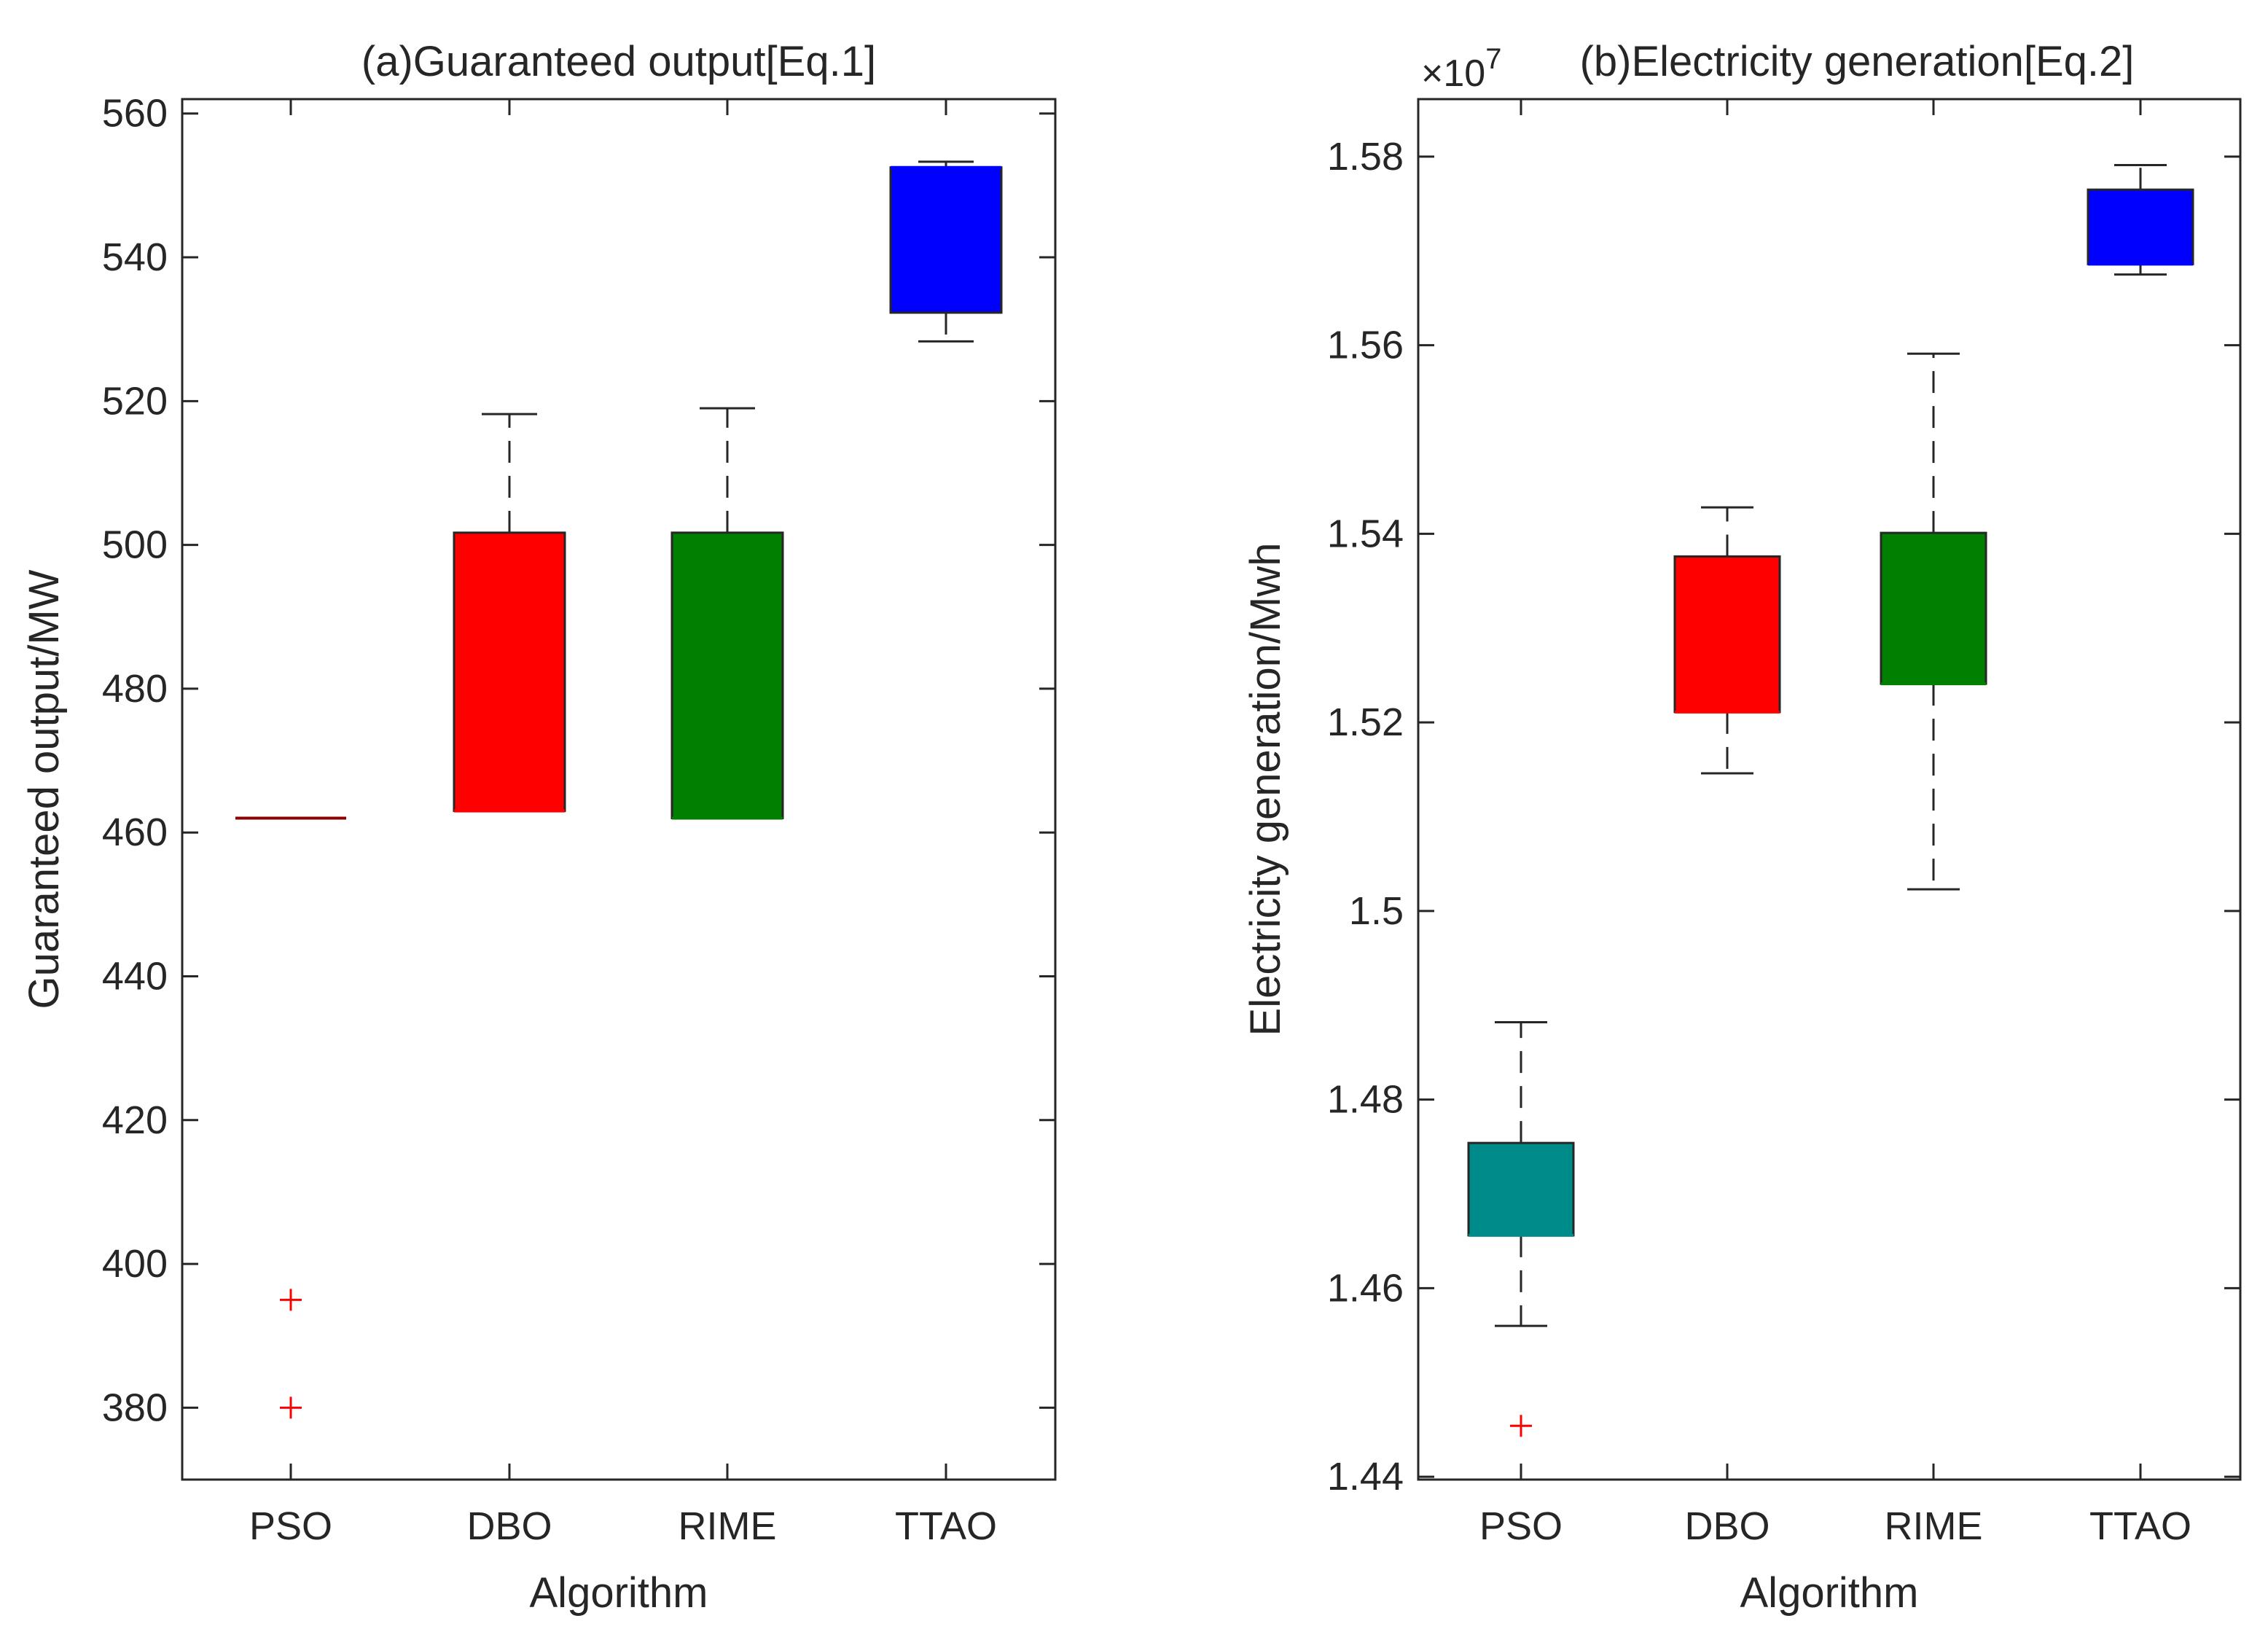  I want to click on y-tick-label: 1.52, so click(1365, 722).